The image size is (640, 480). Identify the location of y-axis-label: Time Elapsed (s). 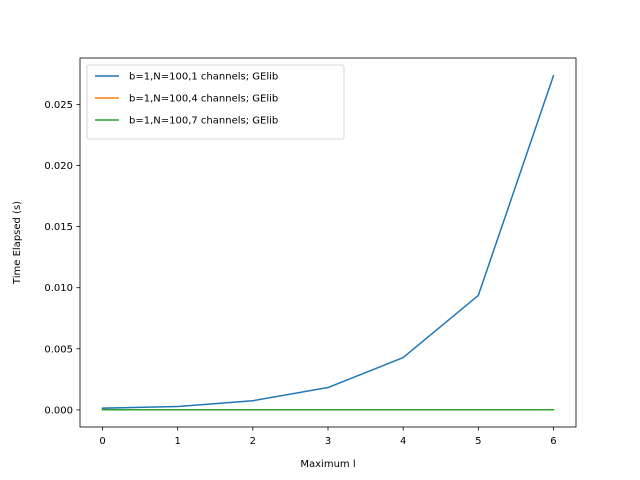
(17, 243).